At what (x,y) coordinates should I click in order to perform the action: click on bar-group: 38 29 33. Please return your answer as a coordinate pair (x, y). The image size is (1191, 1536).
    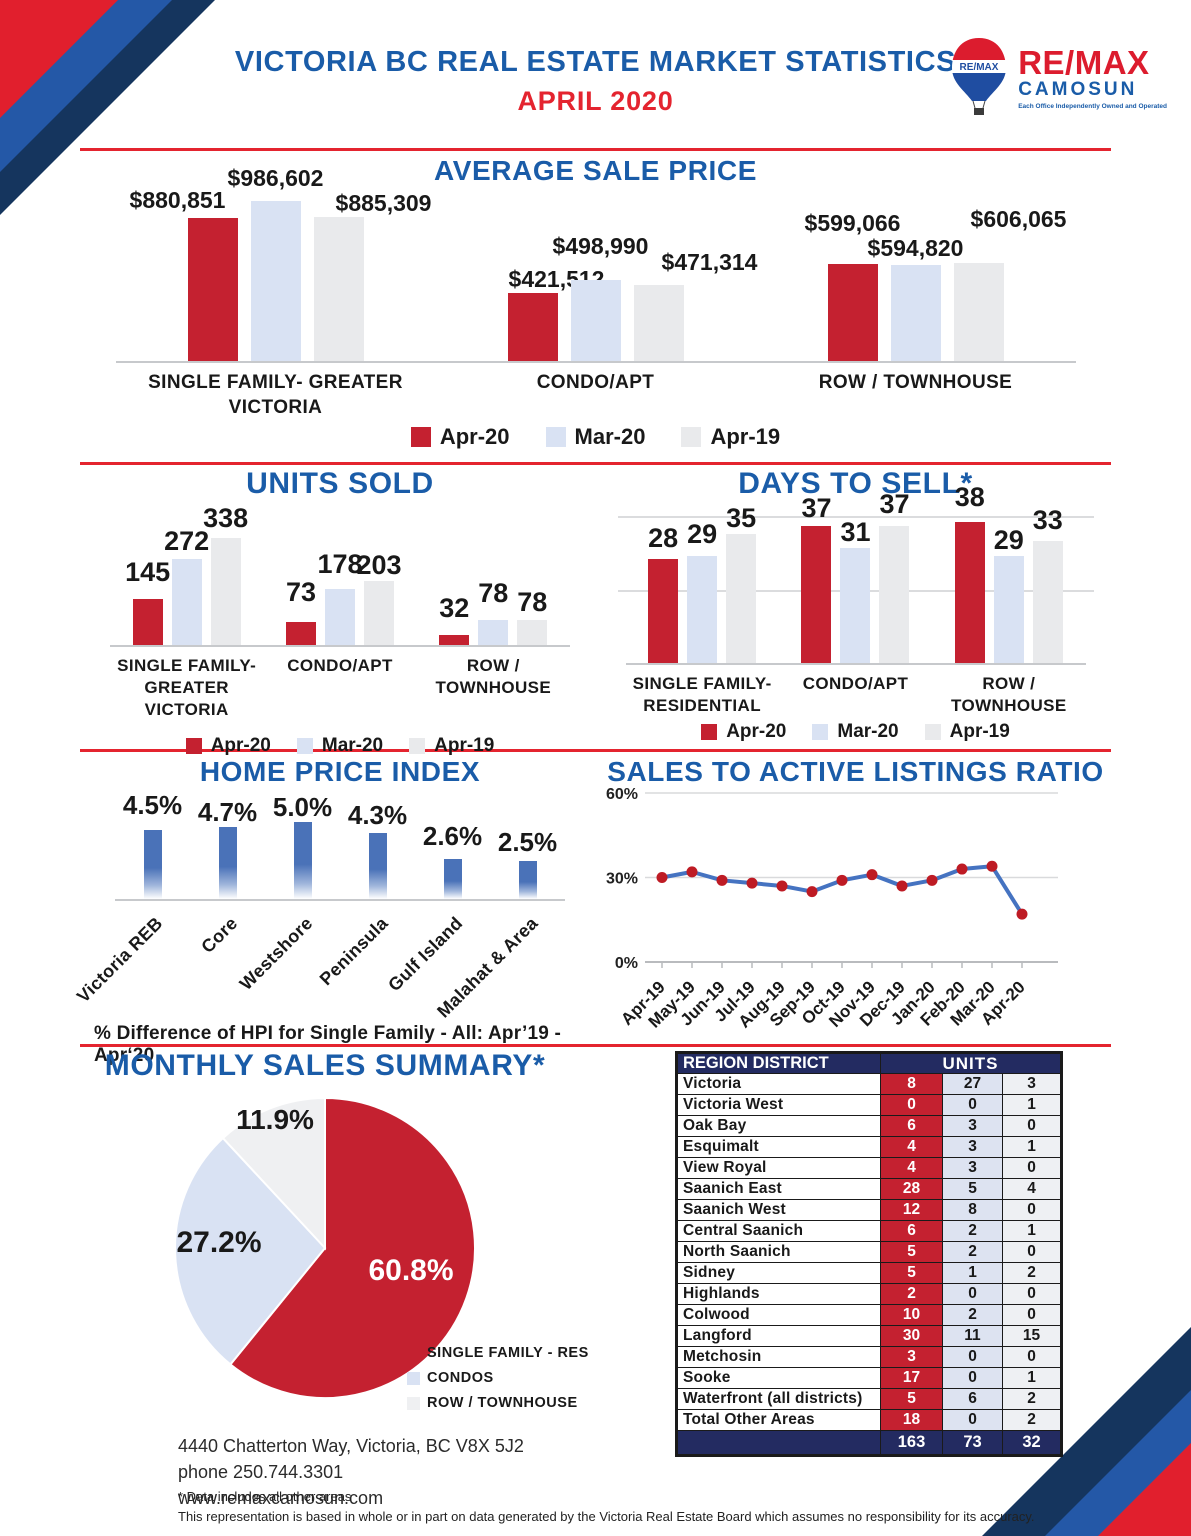
    Looking at the image, I should click on (1008, 573).